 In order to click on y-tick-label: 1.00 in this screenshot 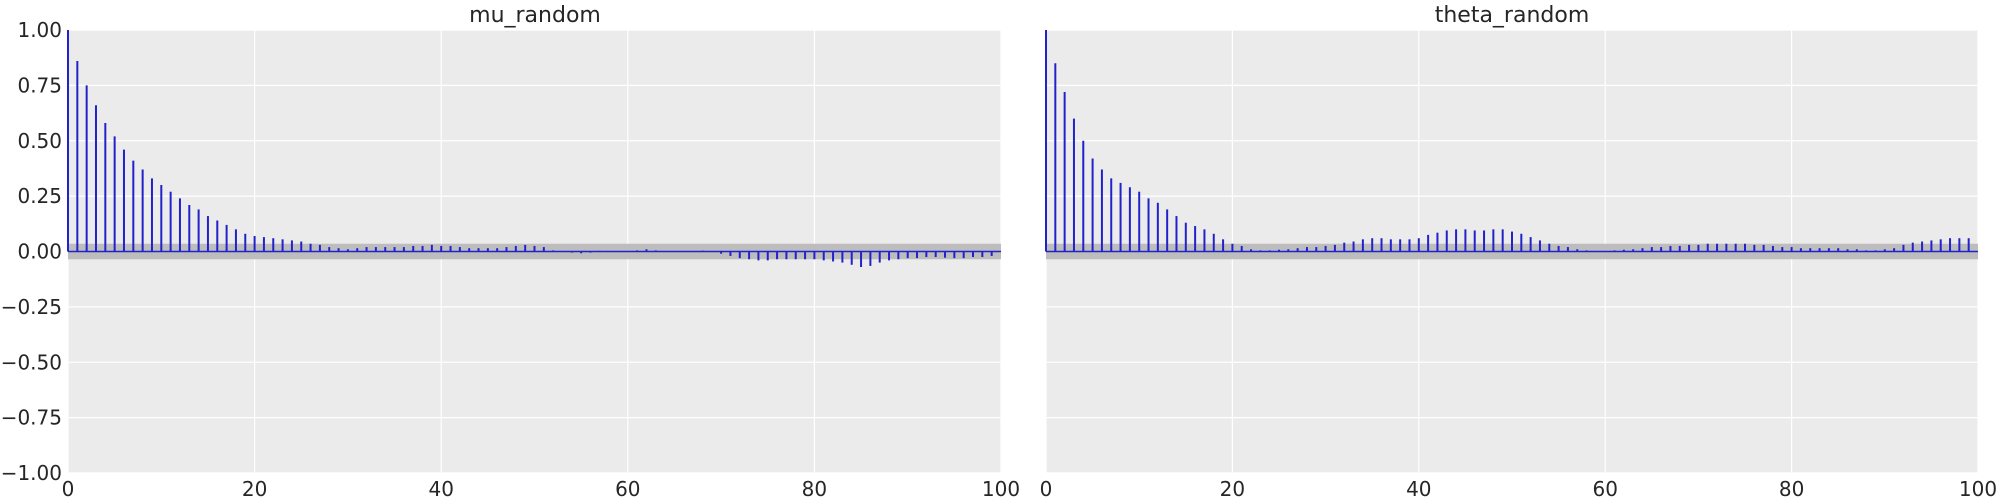, I will do `click(39, 30)`.